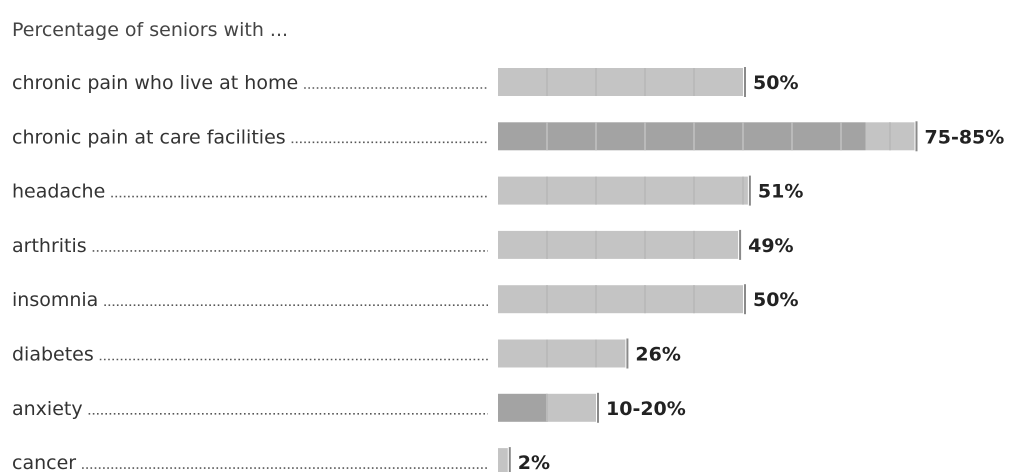 The width and height of the screenshot is (1036, 476). What do you see at coordinates (44, 462) in the screenshot?
I see `category-label: cancer` at bounding box center [44, 462].